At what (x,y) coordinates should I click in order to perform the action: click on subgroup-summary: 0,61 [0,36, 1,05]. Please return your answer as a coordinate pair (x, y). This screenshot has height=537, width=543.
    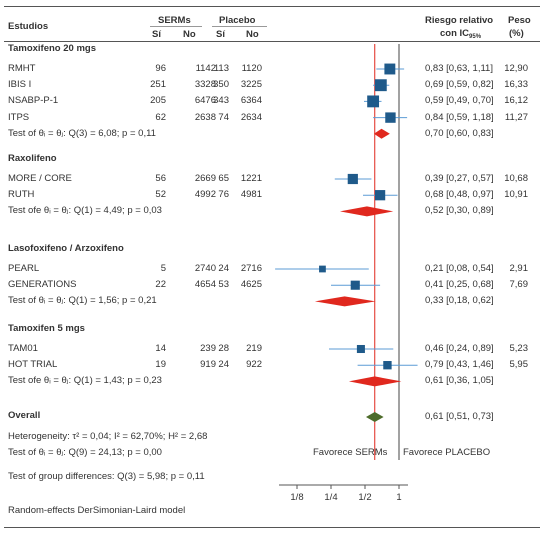
    Looking at the image, I should click on (459, 381).